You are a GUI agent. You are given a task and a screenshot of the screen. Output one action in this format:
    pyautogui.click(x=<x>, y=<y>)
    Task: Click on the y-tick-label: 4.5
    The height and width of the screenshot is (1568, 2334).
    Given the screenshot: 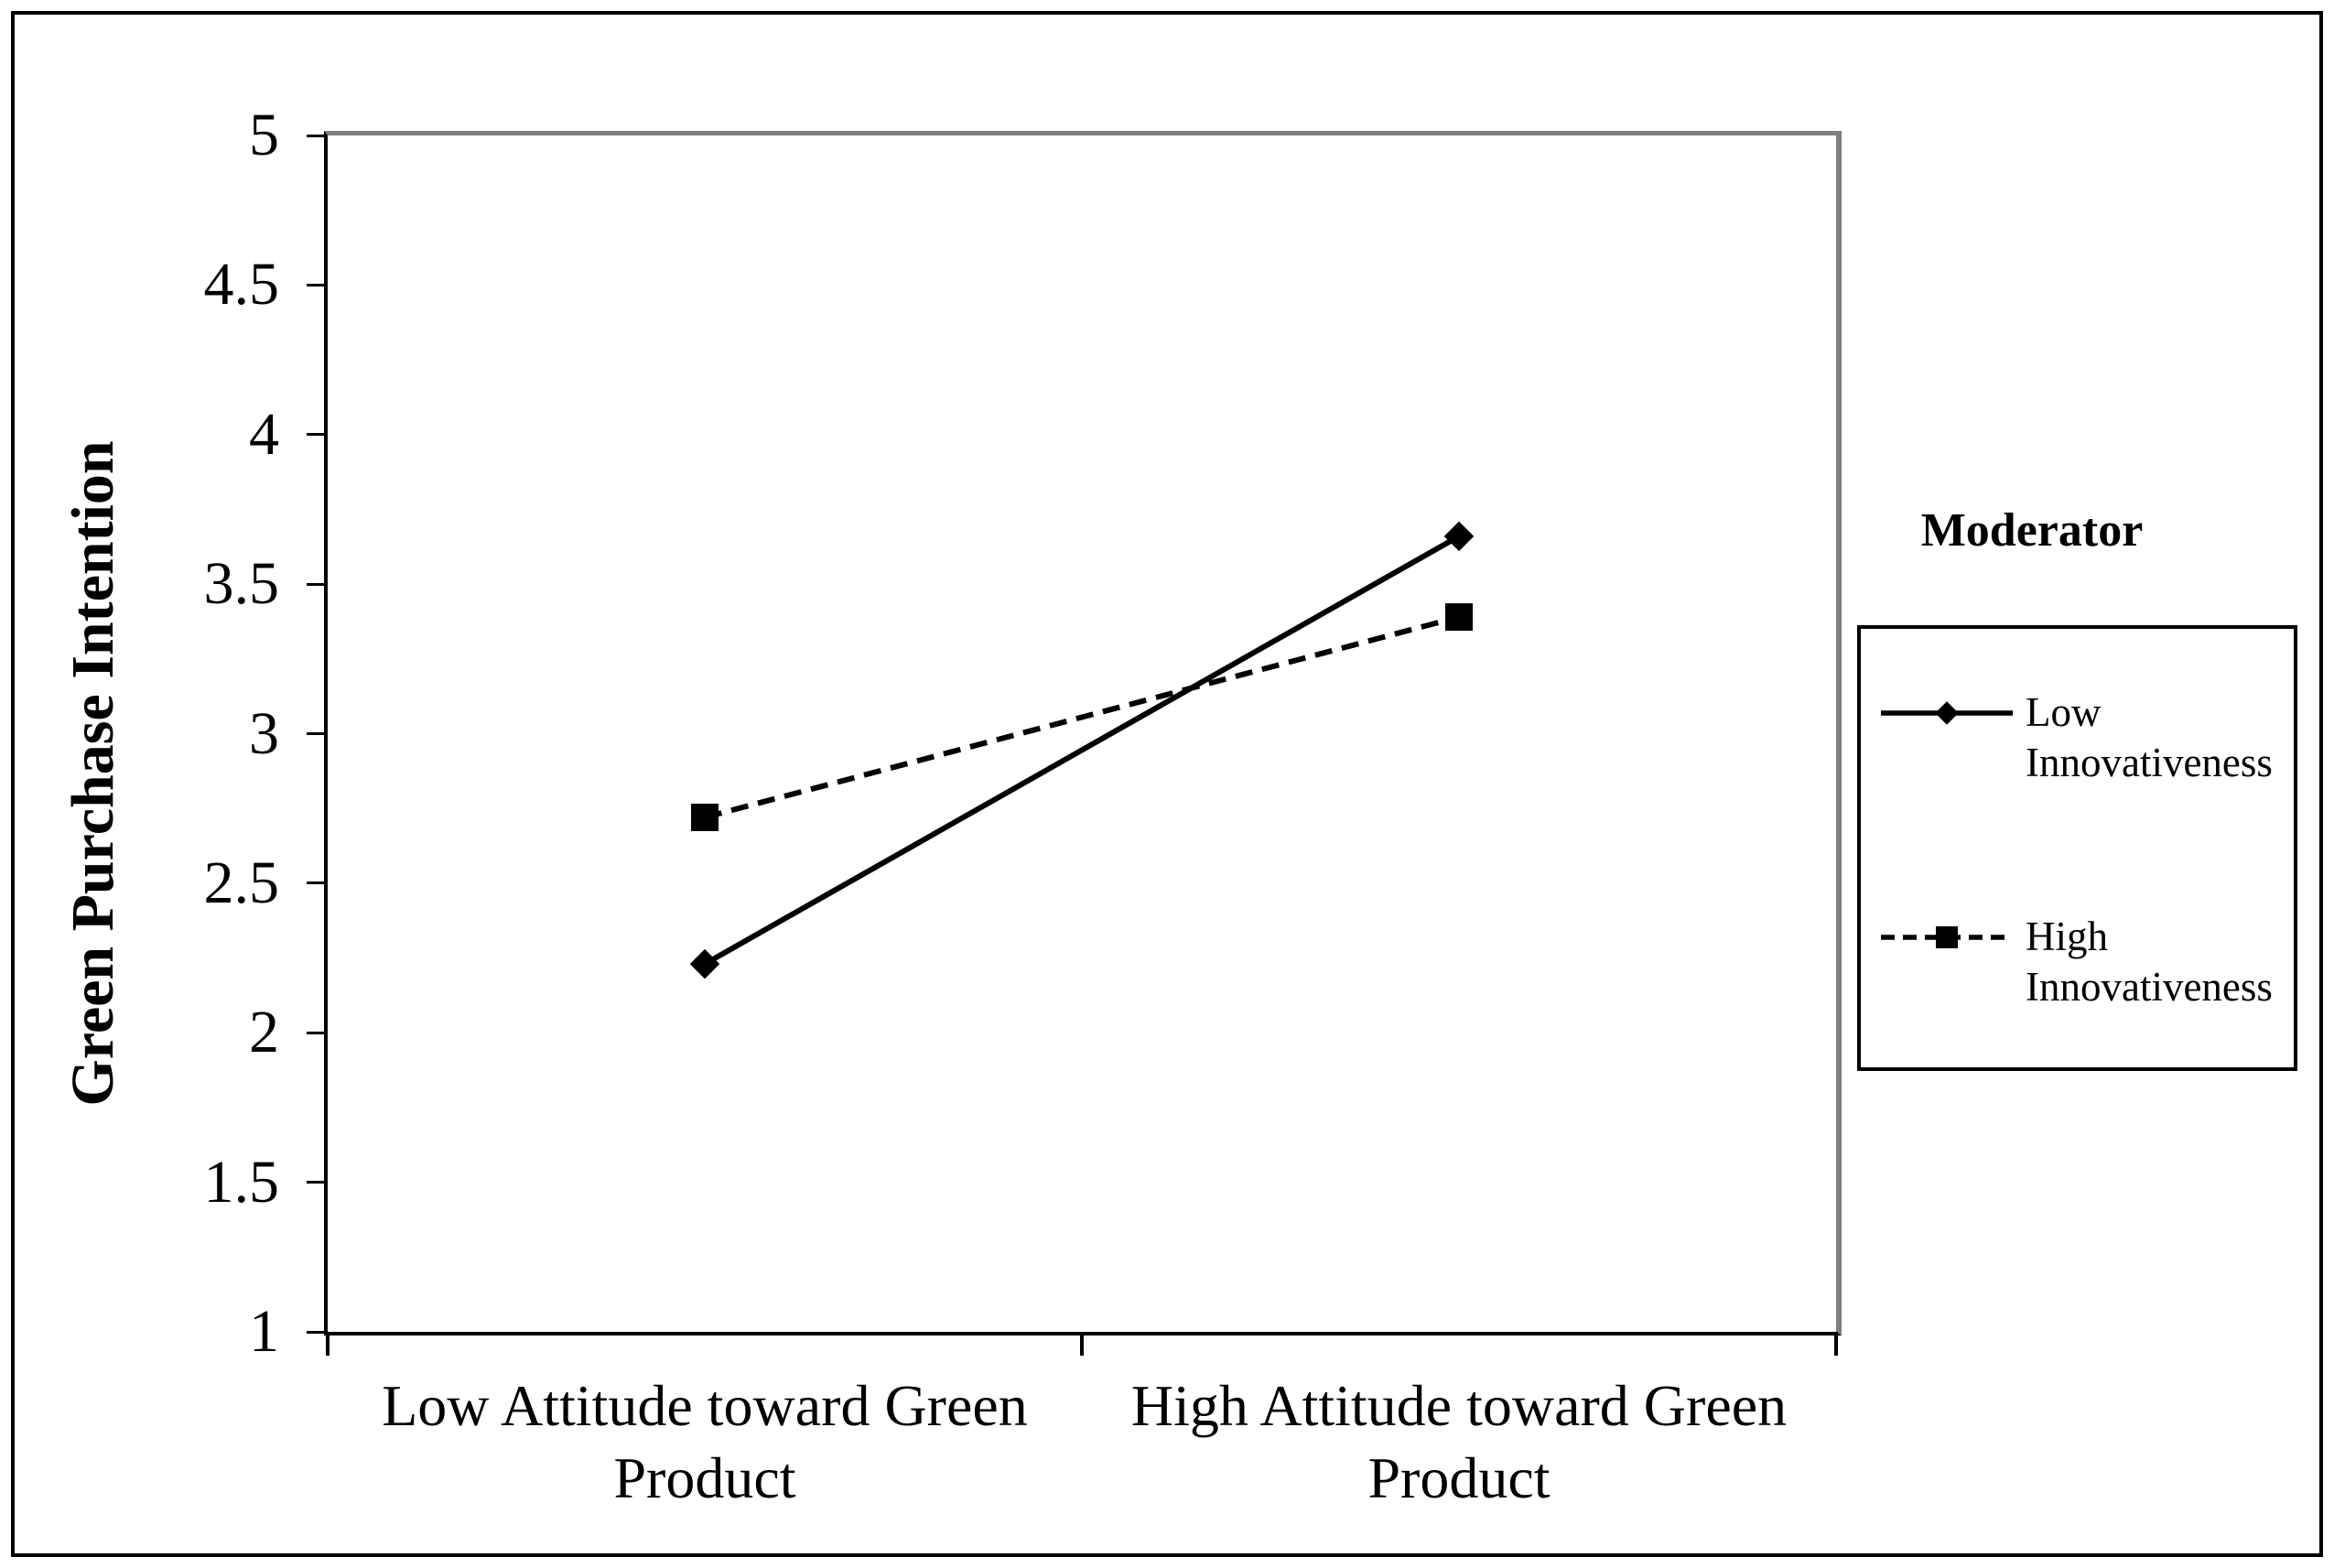 What is the action you would take?
    pyautogui.click(x=241, y=285)
    